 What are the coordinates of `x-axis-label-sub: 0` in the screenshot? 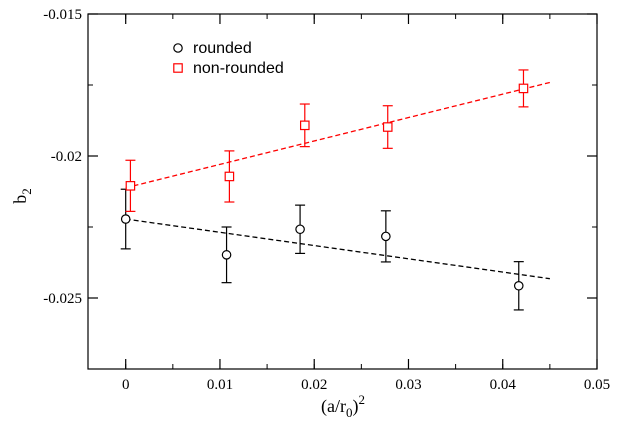 It's located at (349, 412).